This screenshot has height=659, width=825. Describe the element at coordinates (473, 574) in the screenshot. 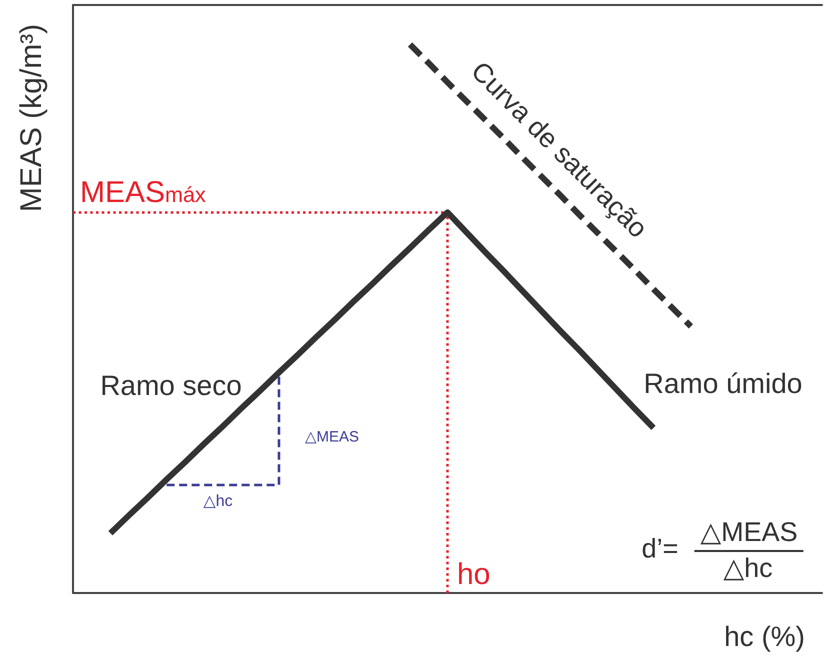

I see `annotation: ho` at that location.